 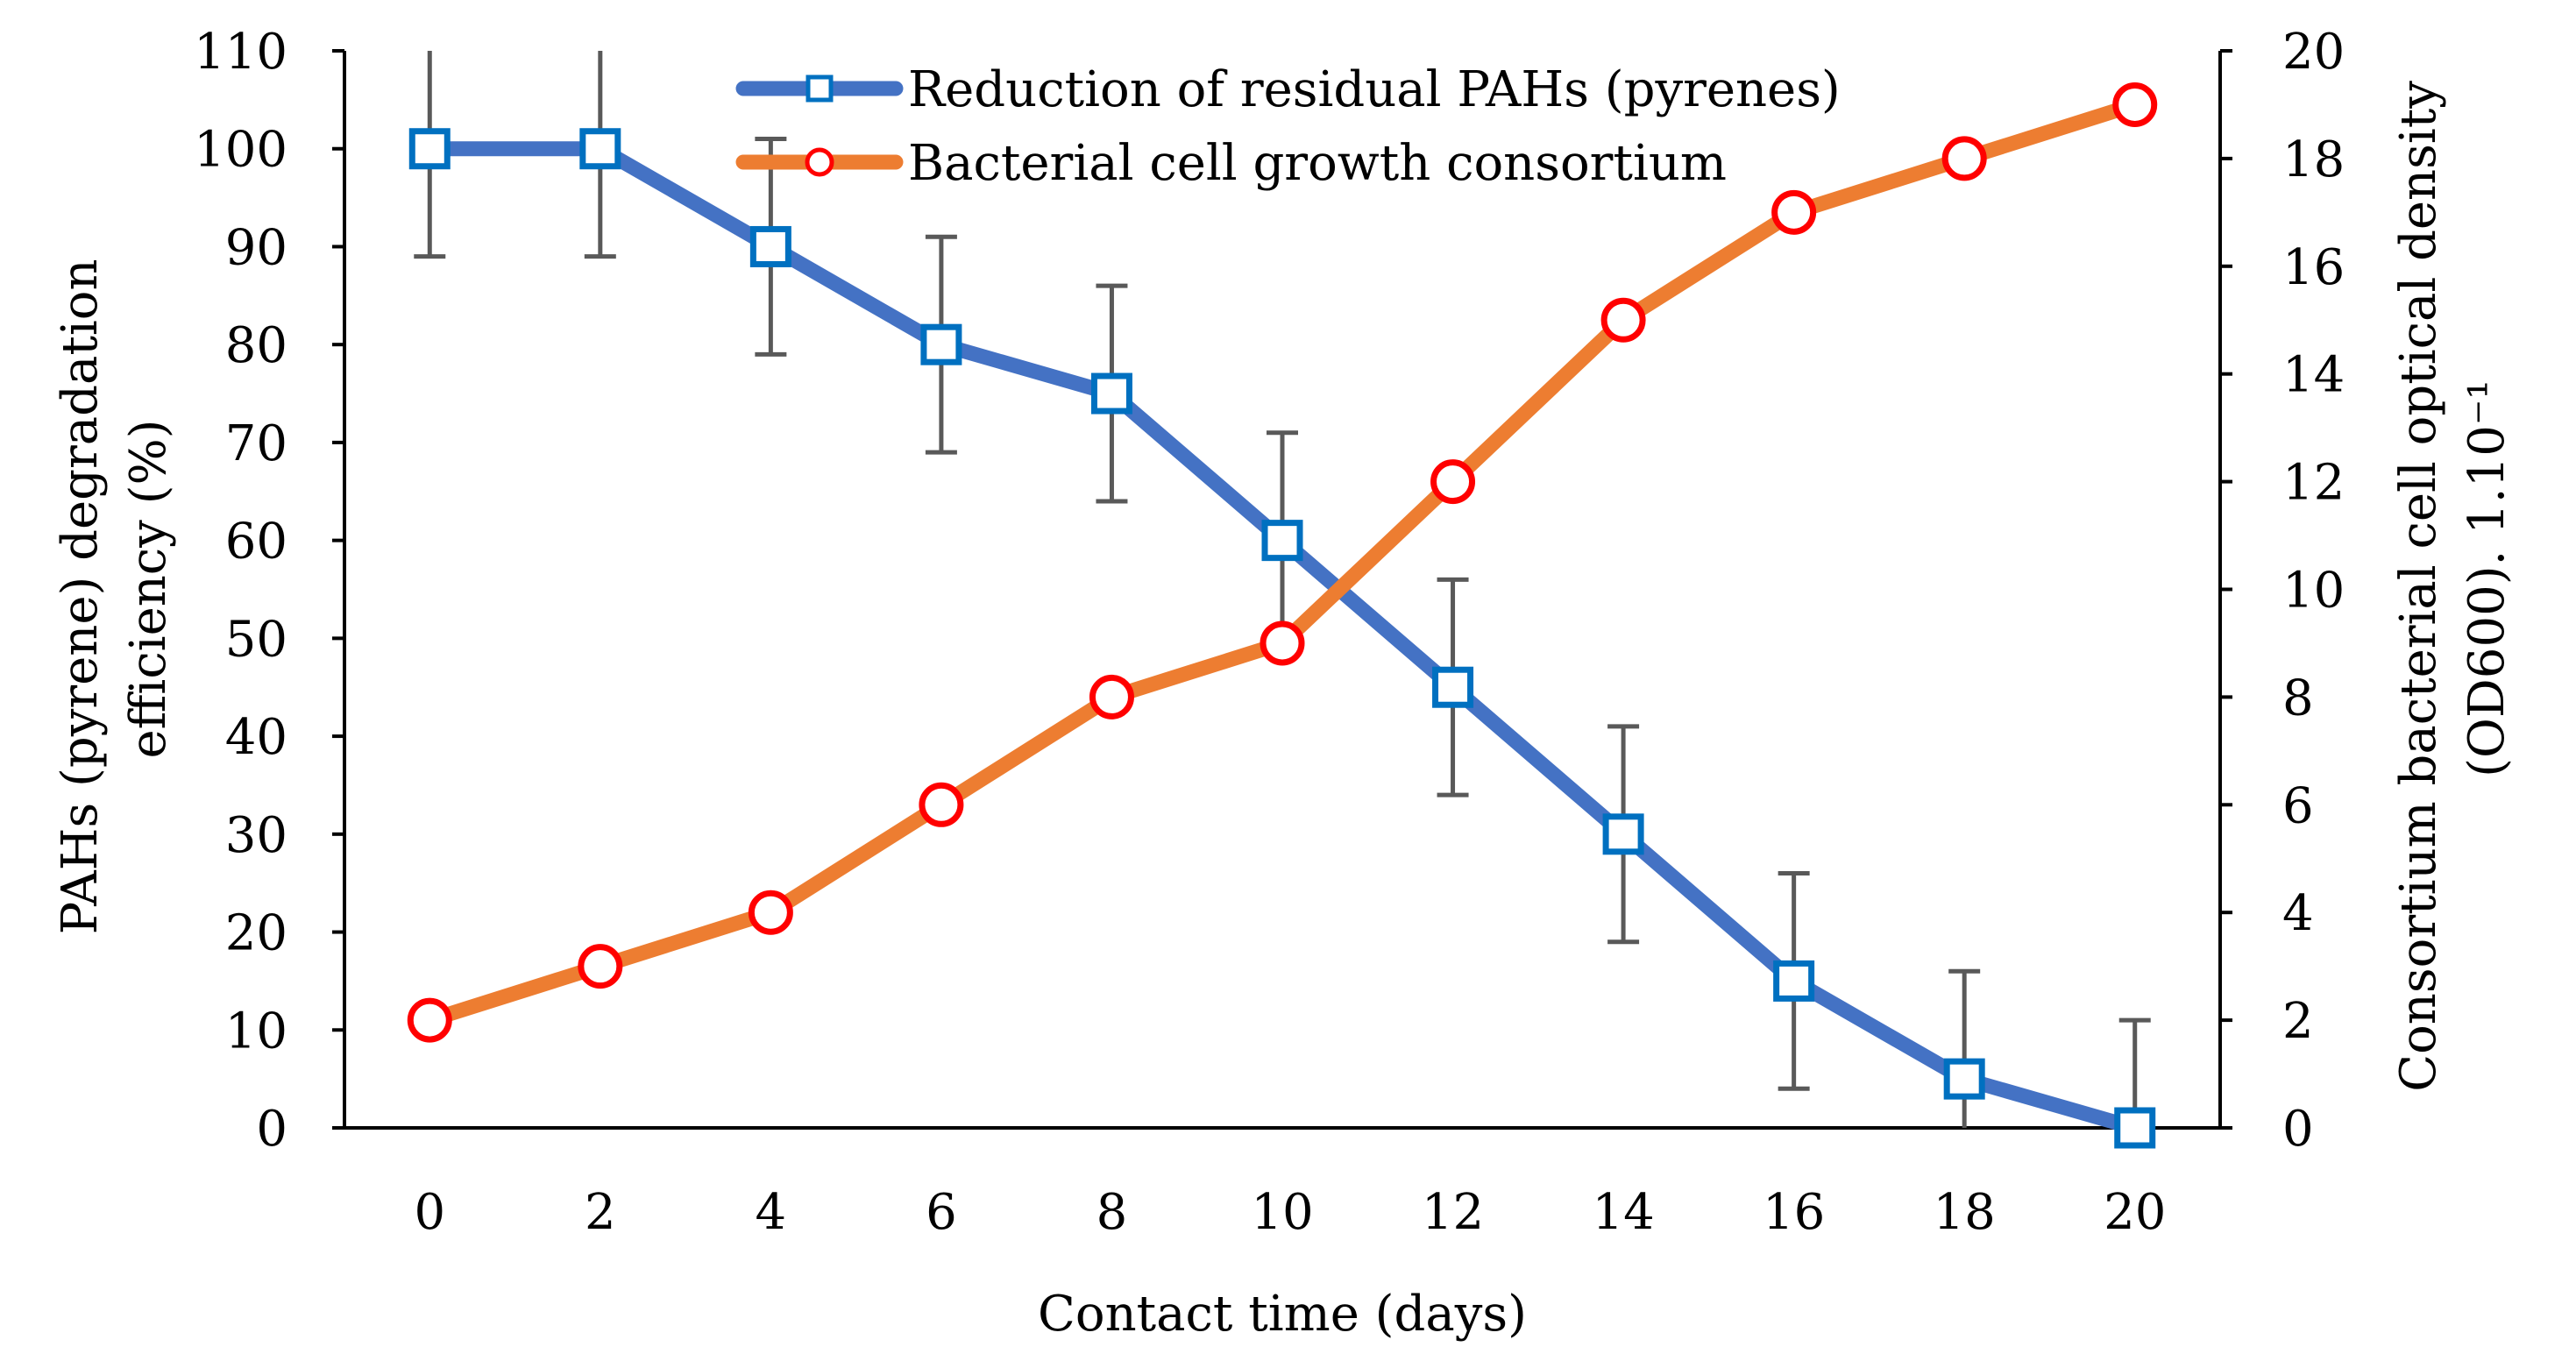 What do you see at coordinates (241, 150) in the screenshot?
I see `y-left-tick-label: 100` at bounding box center [241, 150].